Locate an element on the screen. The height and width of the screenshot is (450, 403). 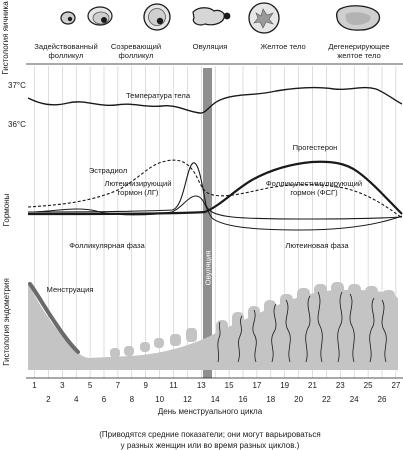
day-label-22: 22 is located at coordinates (326, 399).